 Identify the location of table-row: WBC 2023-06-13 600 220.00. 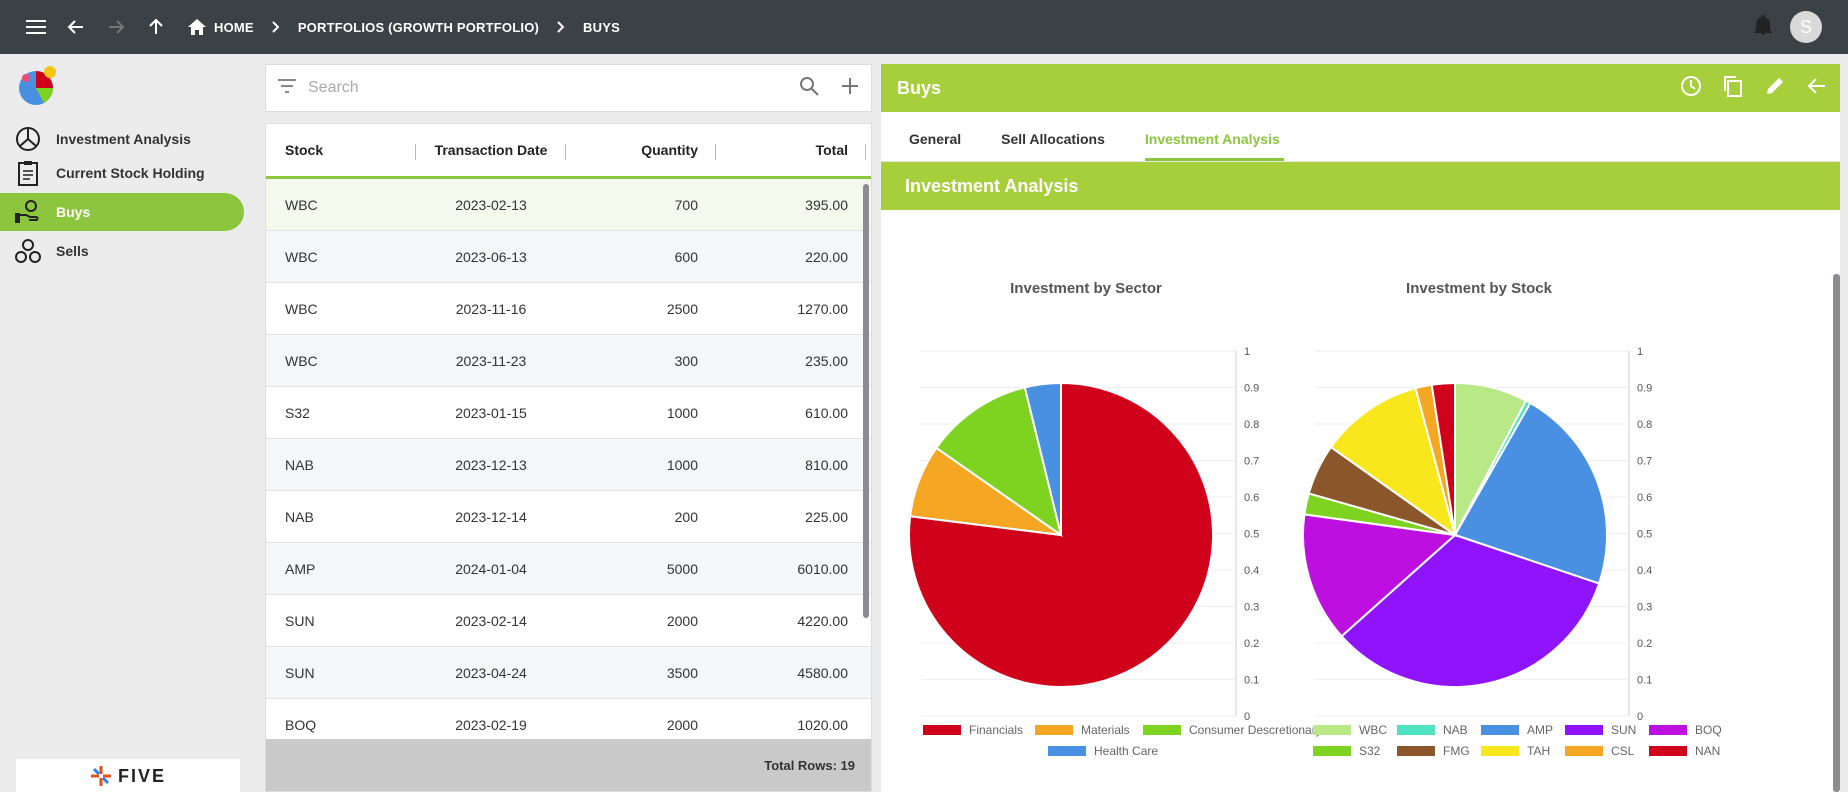
(568, 257).